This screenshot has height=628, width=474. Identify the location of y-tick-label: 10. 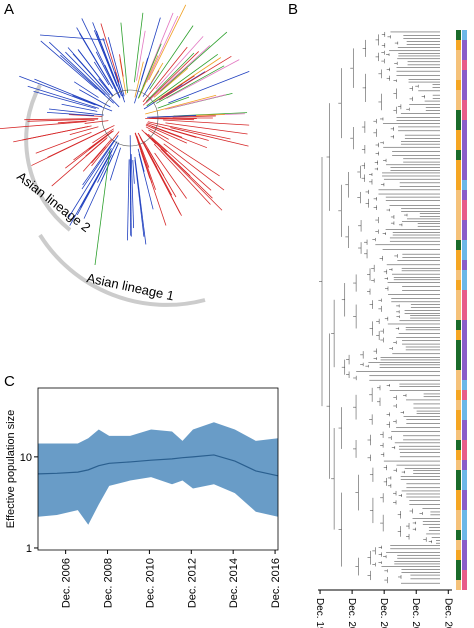
(26, 458).